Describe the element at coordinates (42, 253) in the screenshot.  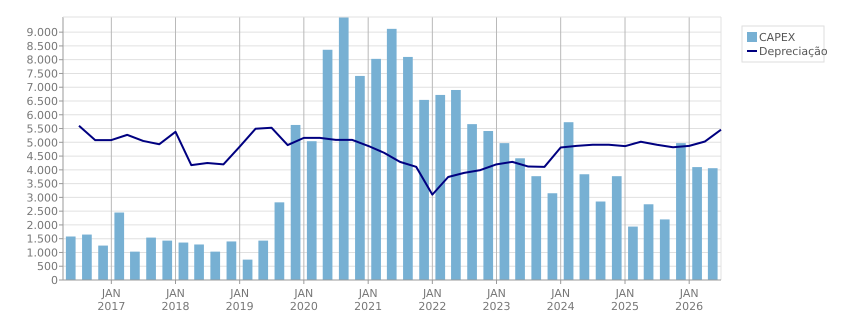
I see `y-tick-label: 1.000` at that location.